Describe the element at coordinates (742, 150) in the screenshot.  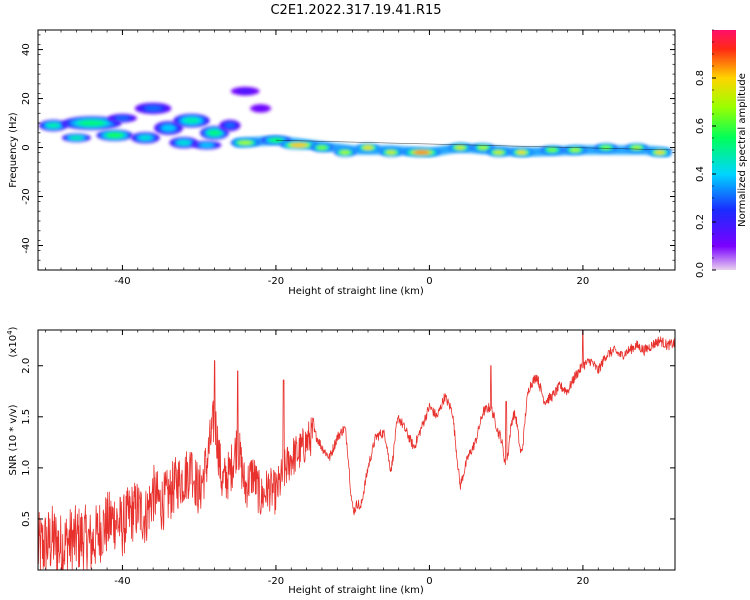
I see `colorbar-label: Normalized spectral amplitude` at that location.